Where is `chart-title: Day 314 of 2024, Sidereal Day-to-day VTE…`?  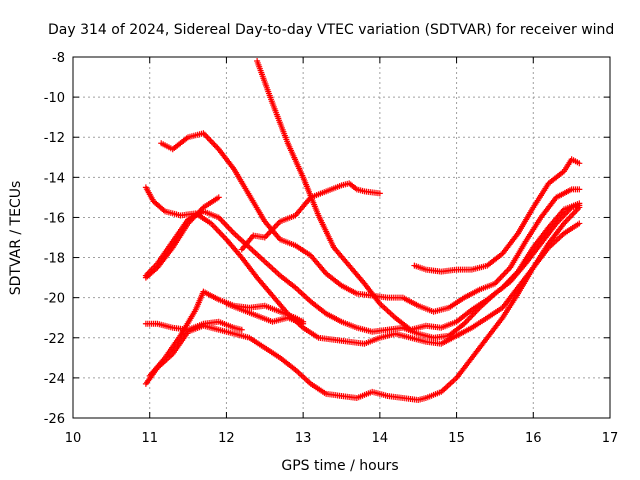
chart-title: Day 314 of 2024, Sidereal Day-to-day VTE… is located at coordinates (331, 30).